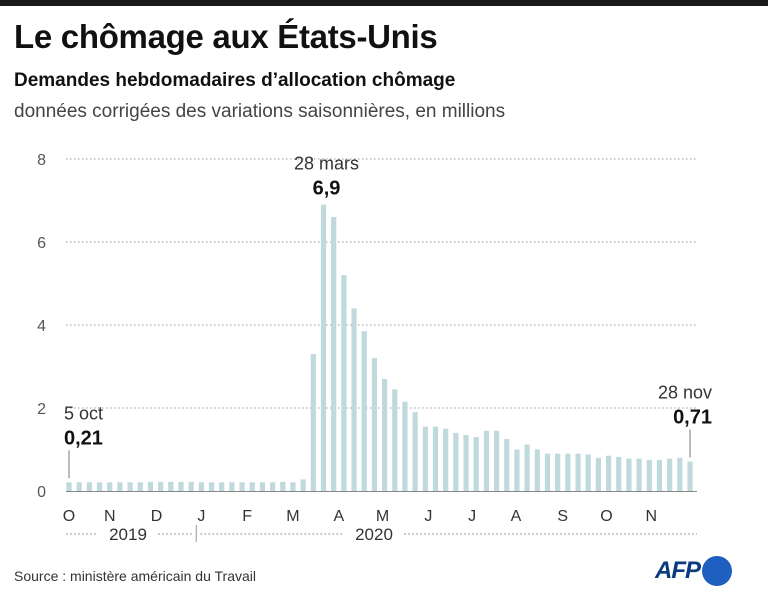 The width and height of the screenshot is (768, 602). Describe the element at coordinates (678, 570) in the screenshot. I see `afp-logo-text: AFP` at that location.